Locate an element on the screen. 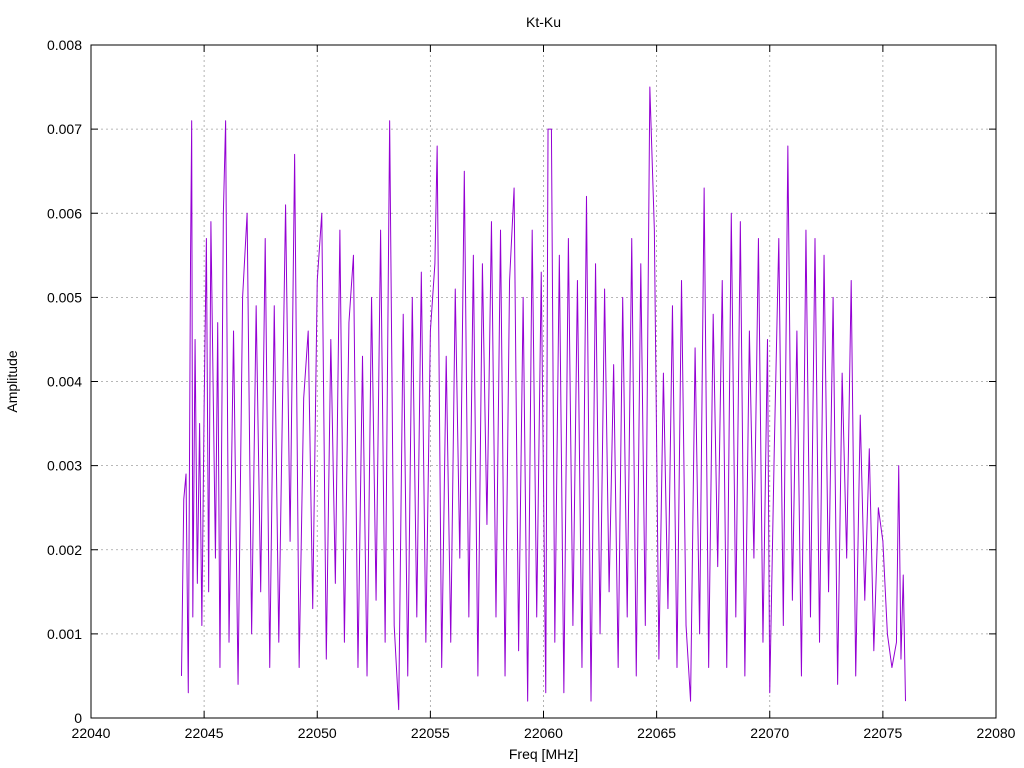 This screenshot has width=1024, height=768. y-tick-label: 0.004 is located at coordinates (64, 382).